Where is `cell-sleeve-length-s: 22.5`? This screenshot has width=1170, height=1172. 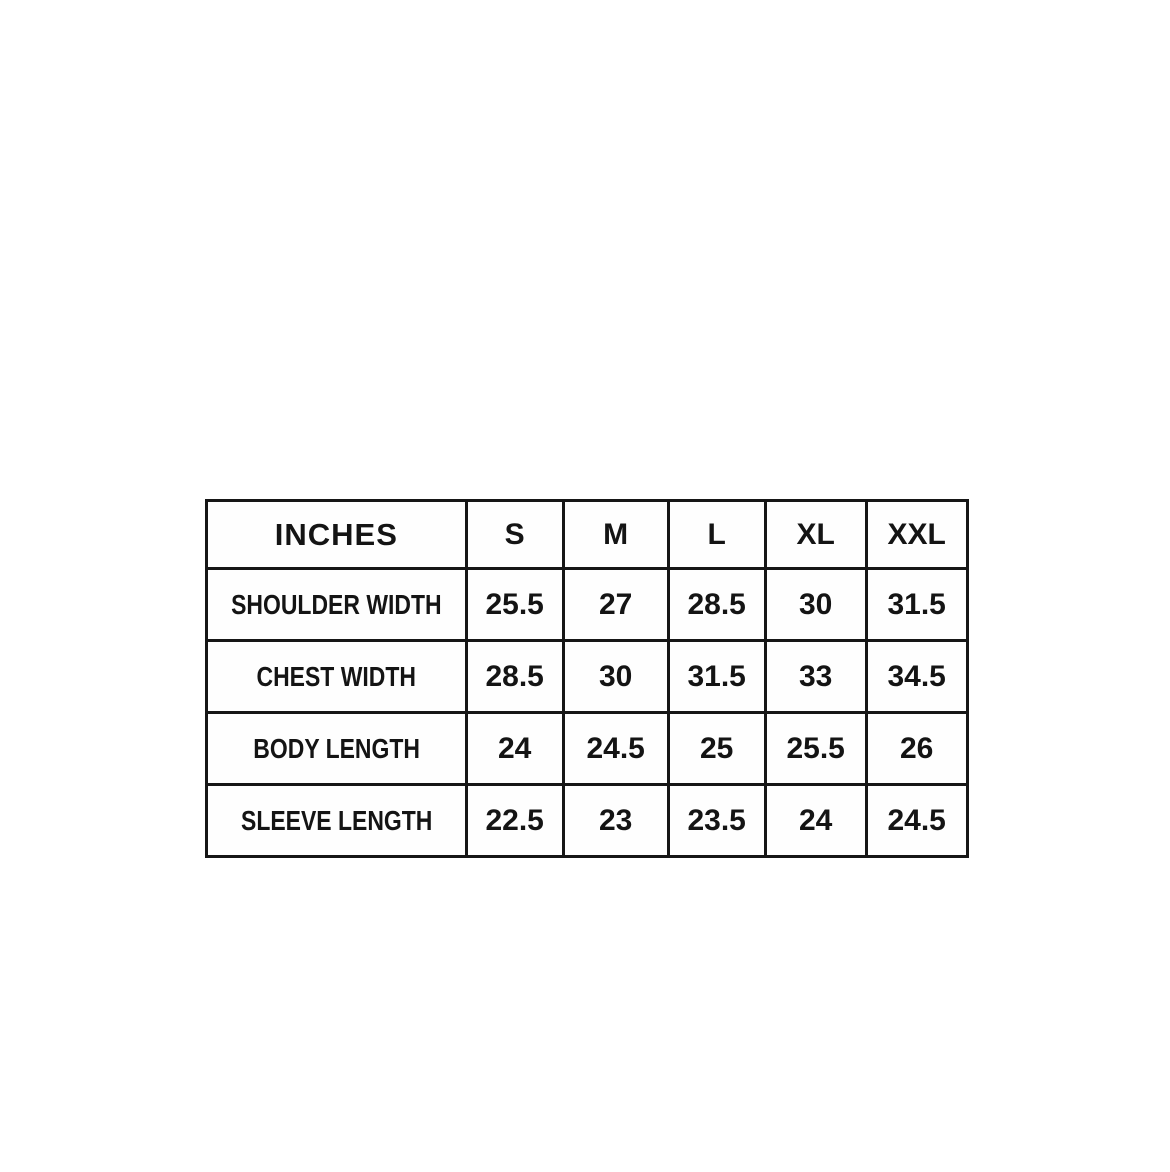 cell-sleeve-length-s: 22.5 is located at coordinates (514, 820).